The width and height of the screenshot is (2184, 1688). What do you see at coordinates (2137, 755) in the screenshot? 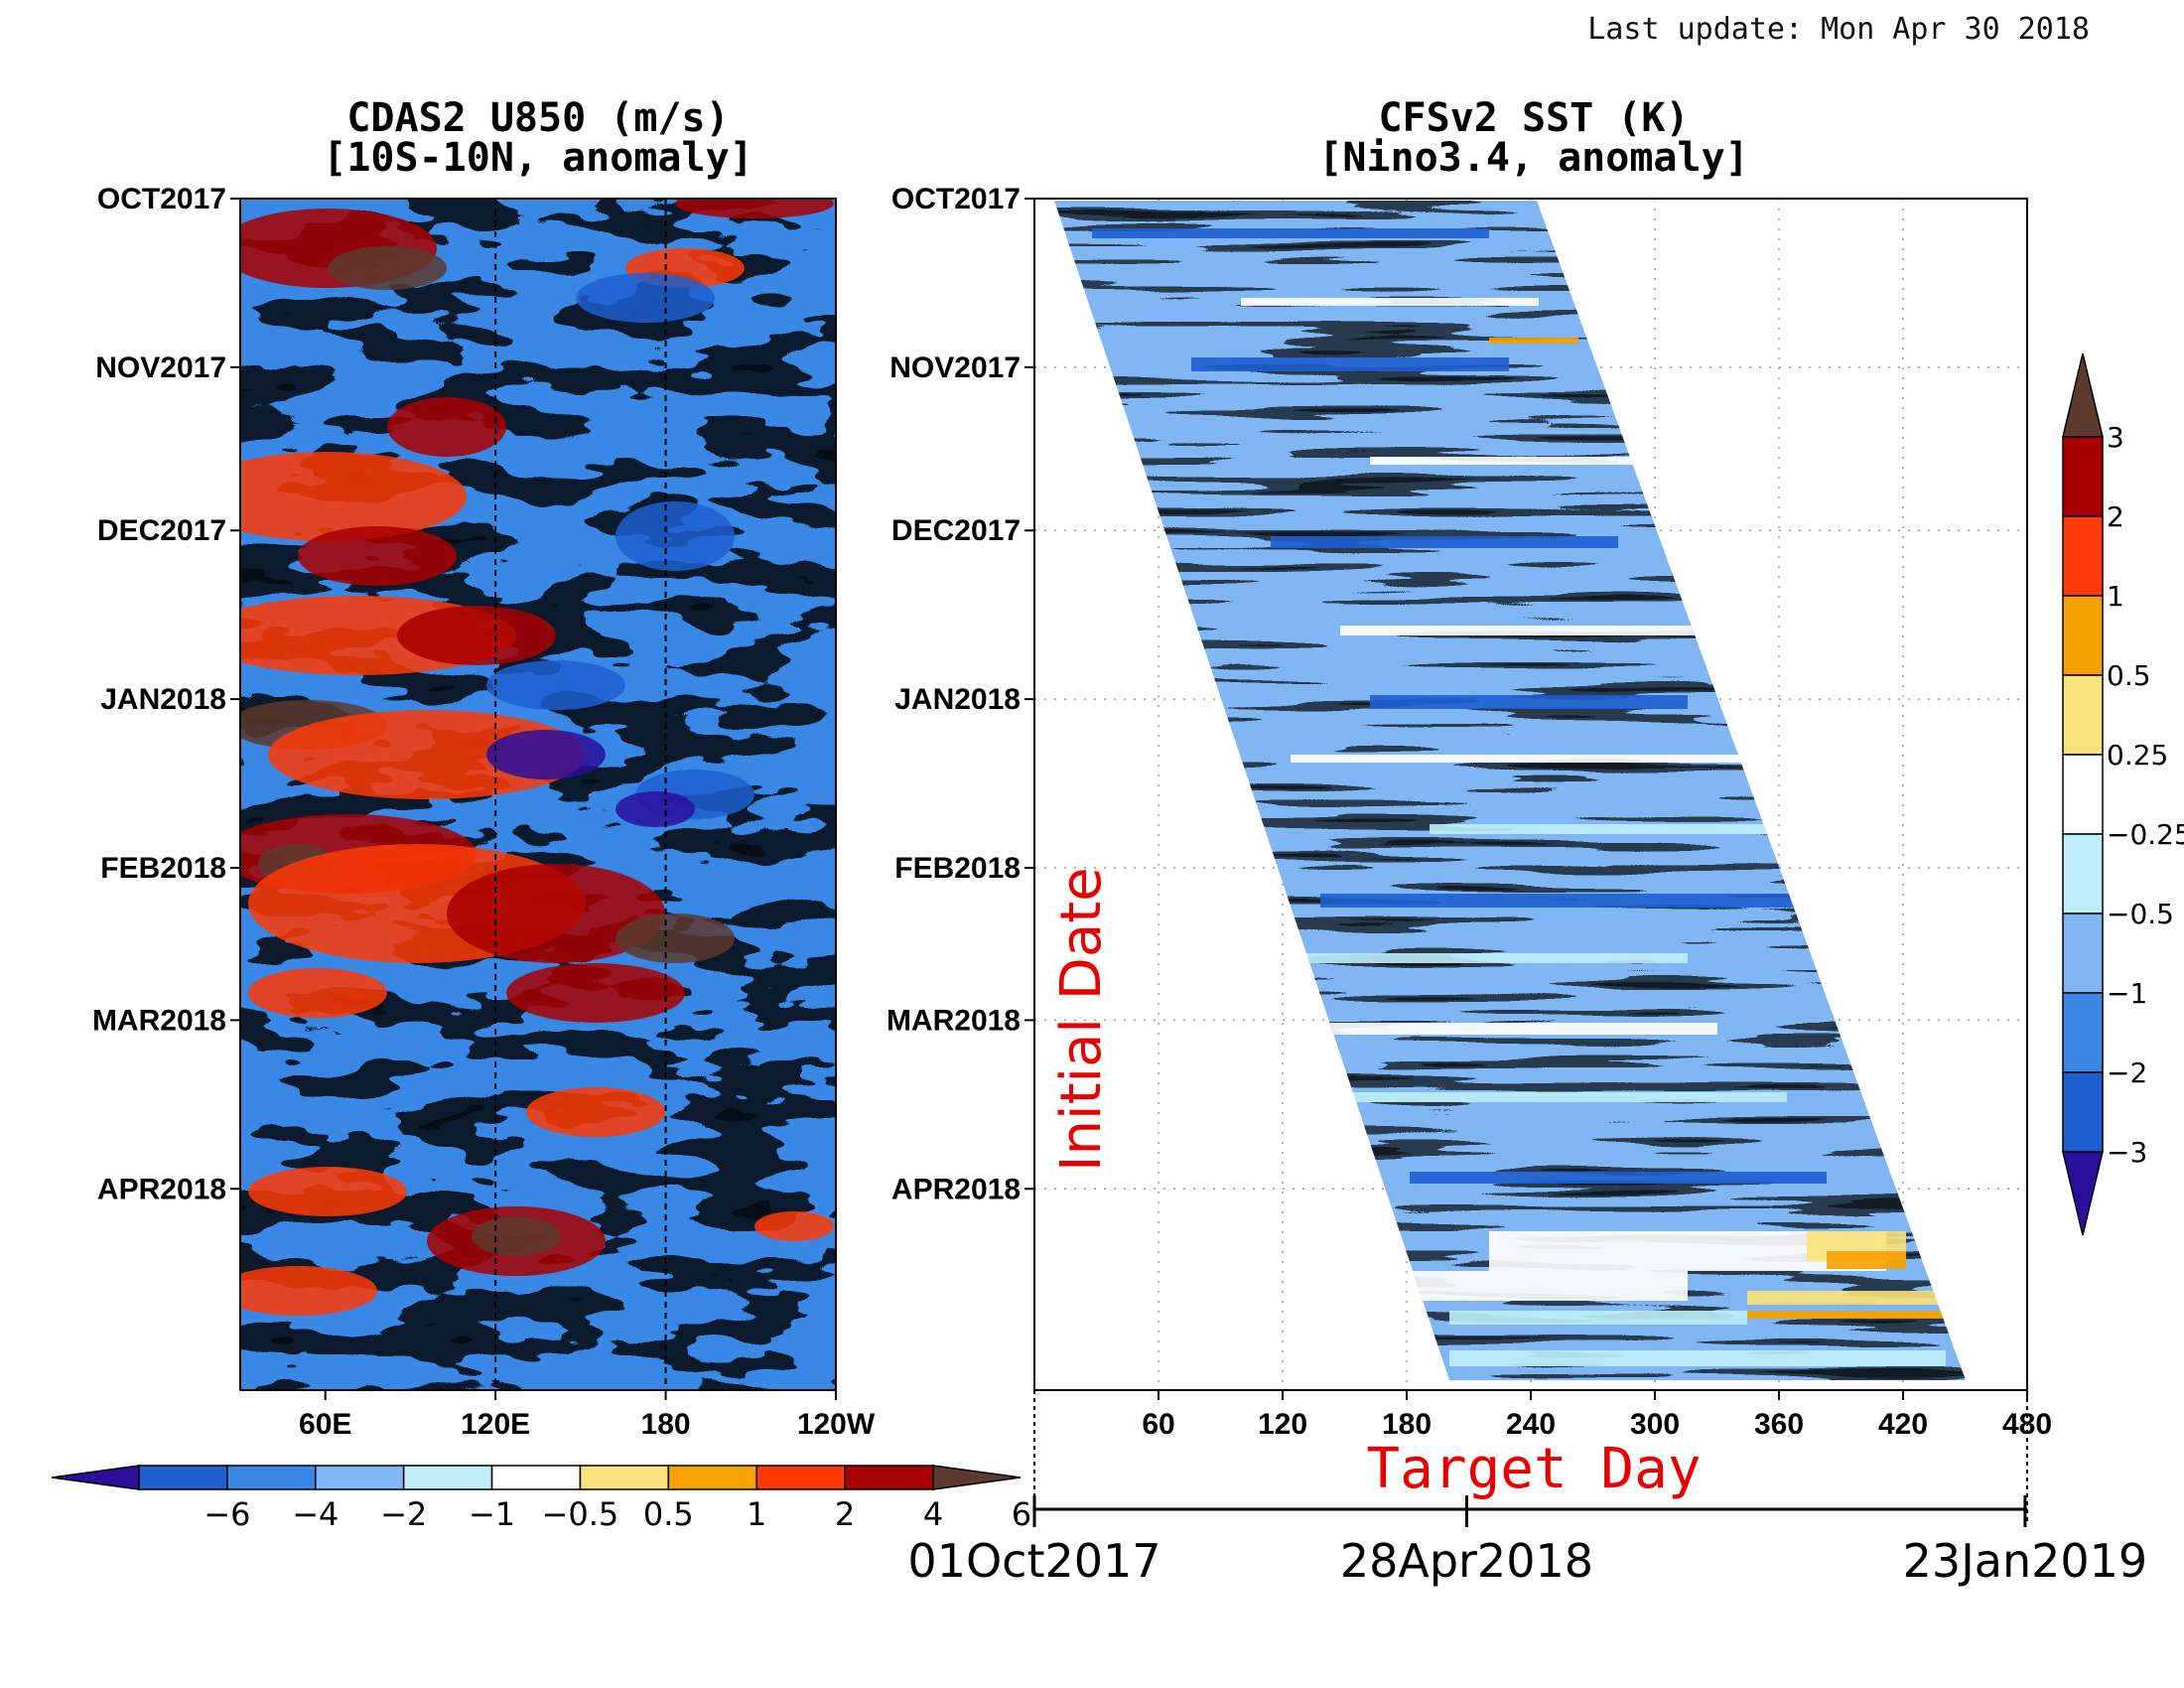
I see `colorbar-label: 0.25` at bounding box center [2137, 755].